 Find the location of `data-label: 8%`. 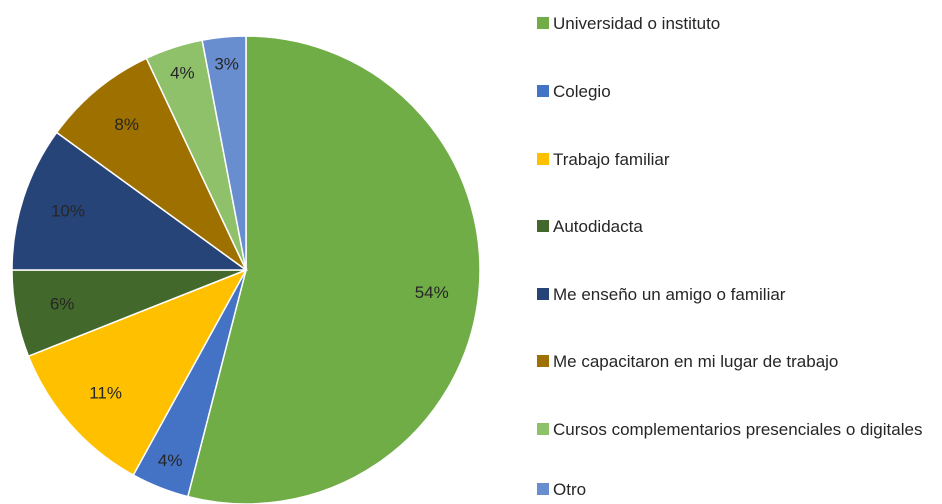

data-label: 8% is located at coordinates (126, 124).